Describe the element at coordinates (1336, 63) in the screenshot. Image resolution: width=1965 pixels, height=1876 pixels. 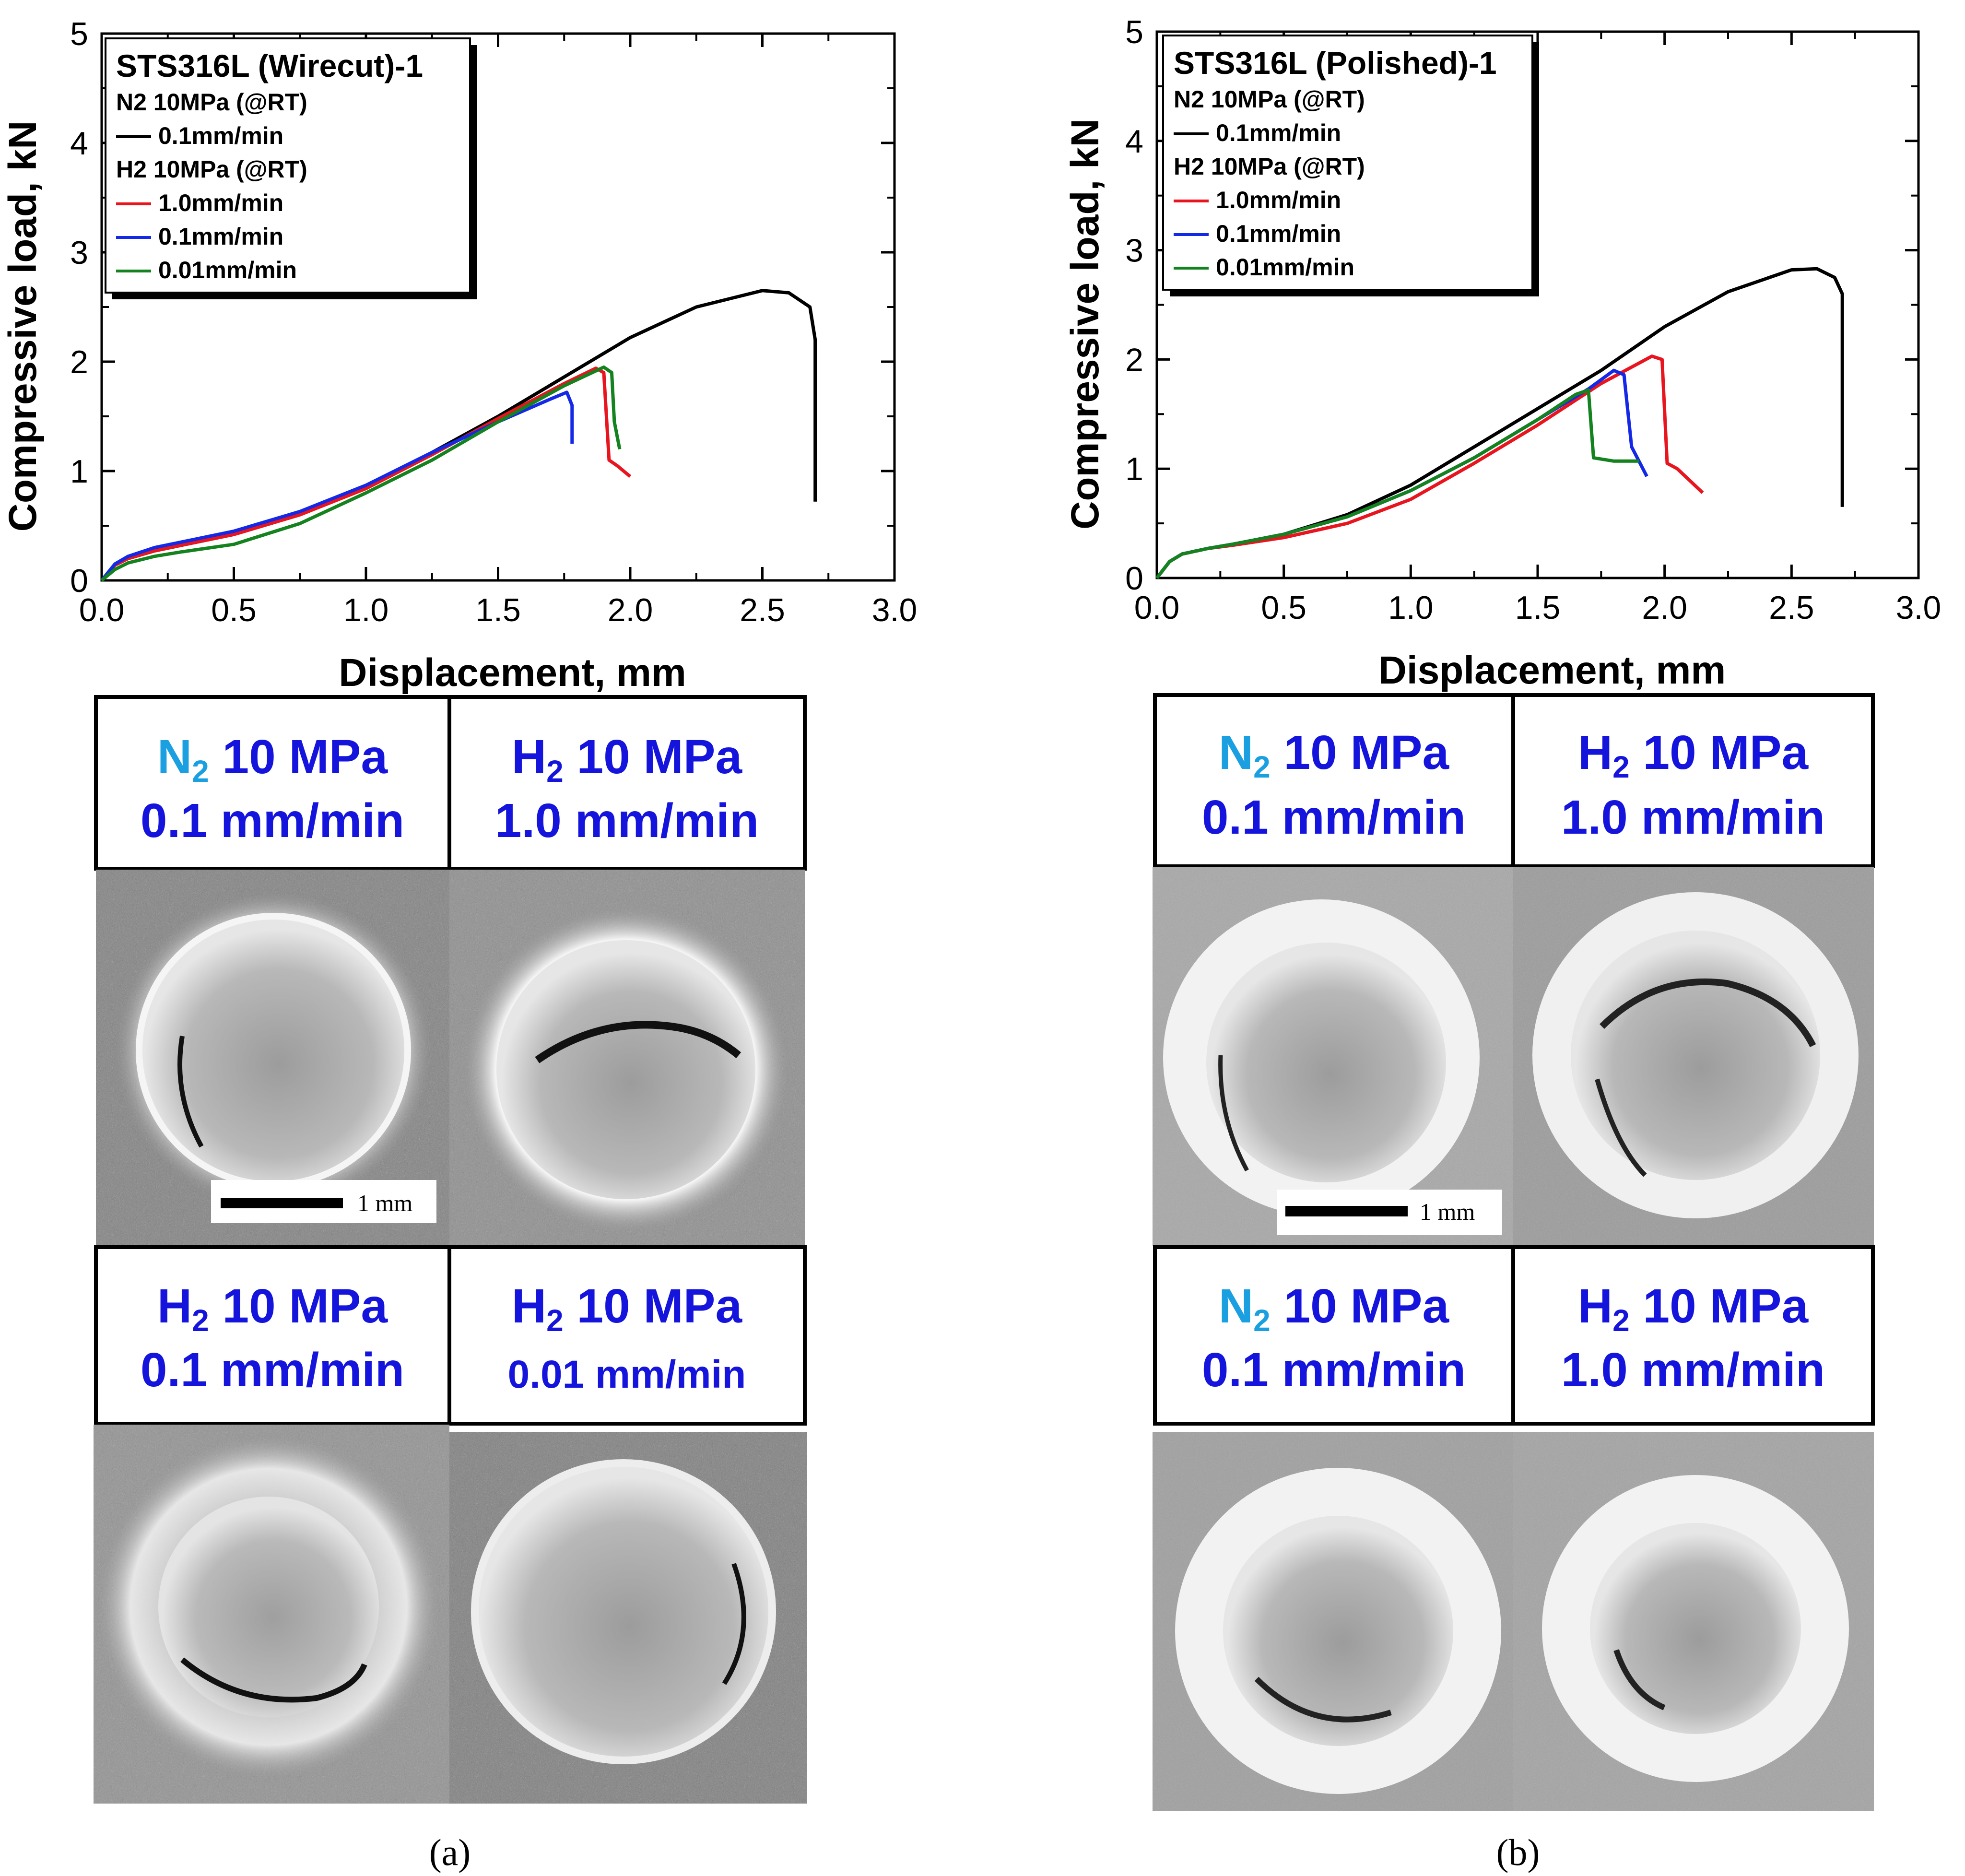
I see `legend-title: STS316L (Polished)-1` at that location.